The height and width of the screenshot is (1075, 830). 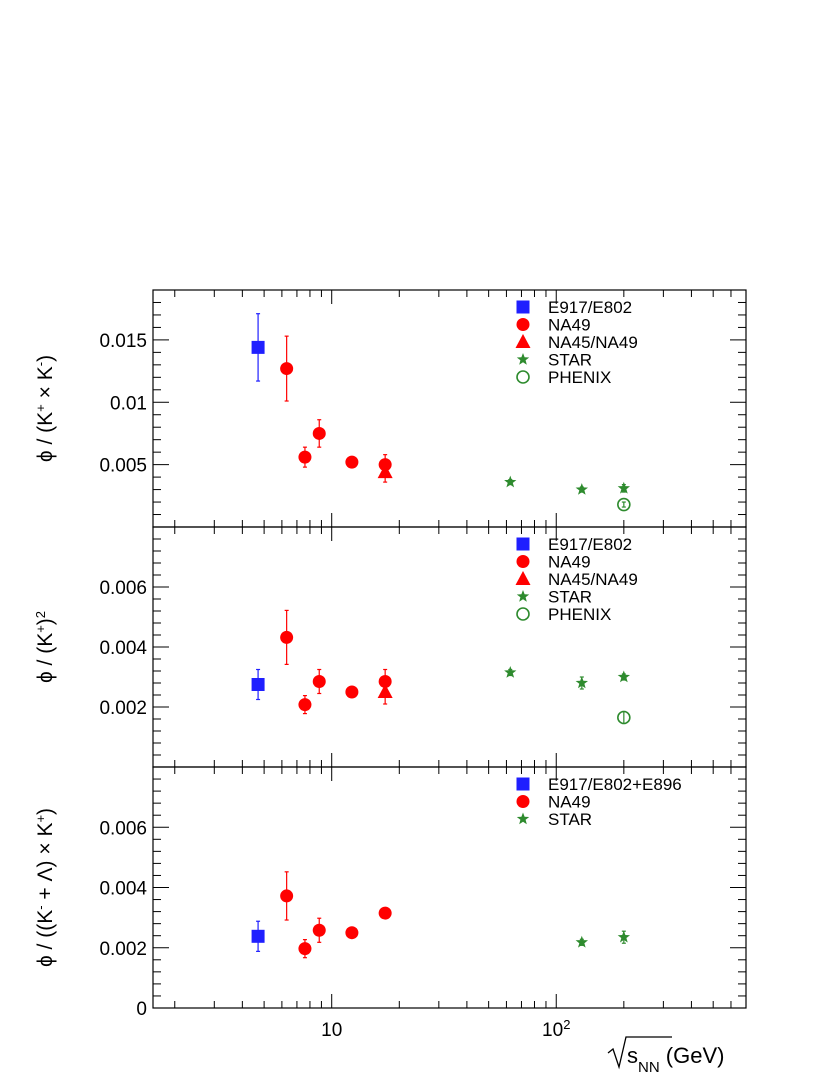 What do you see at coordinates (615, 784) in the screenshot?
I see `legend-label: E917/E802+E896` at bounding box center [615, 784].